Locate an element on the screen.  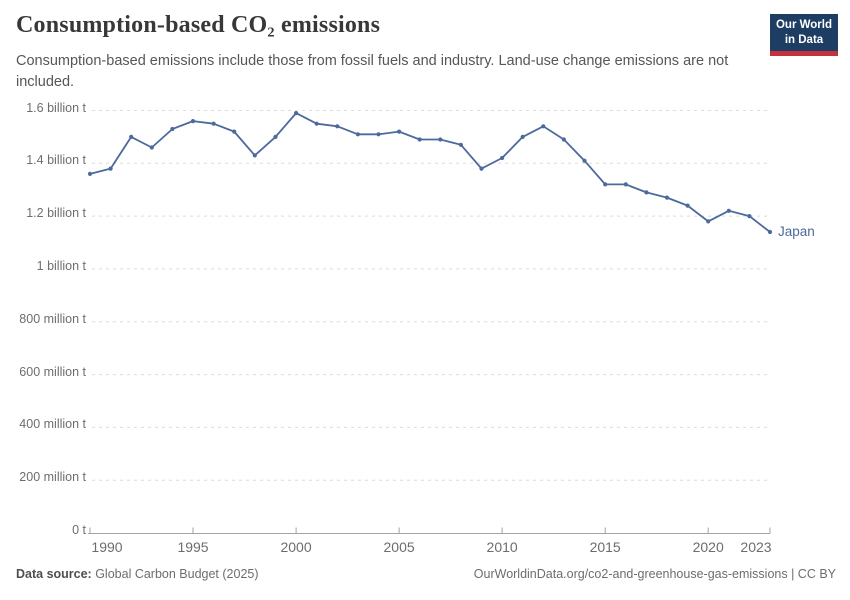
owid-logo-line1: Our World is located at coordinates (803, 25).